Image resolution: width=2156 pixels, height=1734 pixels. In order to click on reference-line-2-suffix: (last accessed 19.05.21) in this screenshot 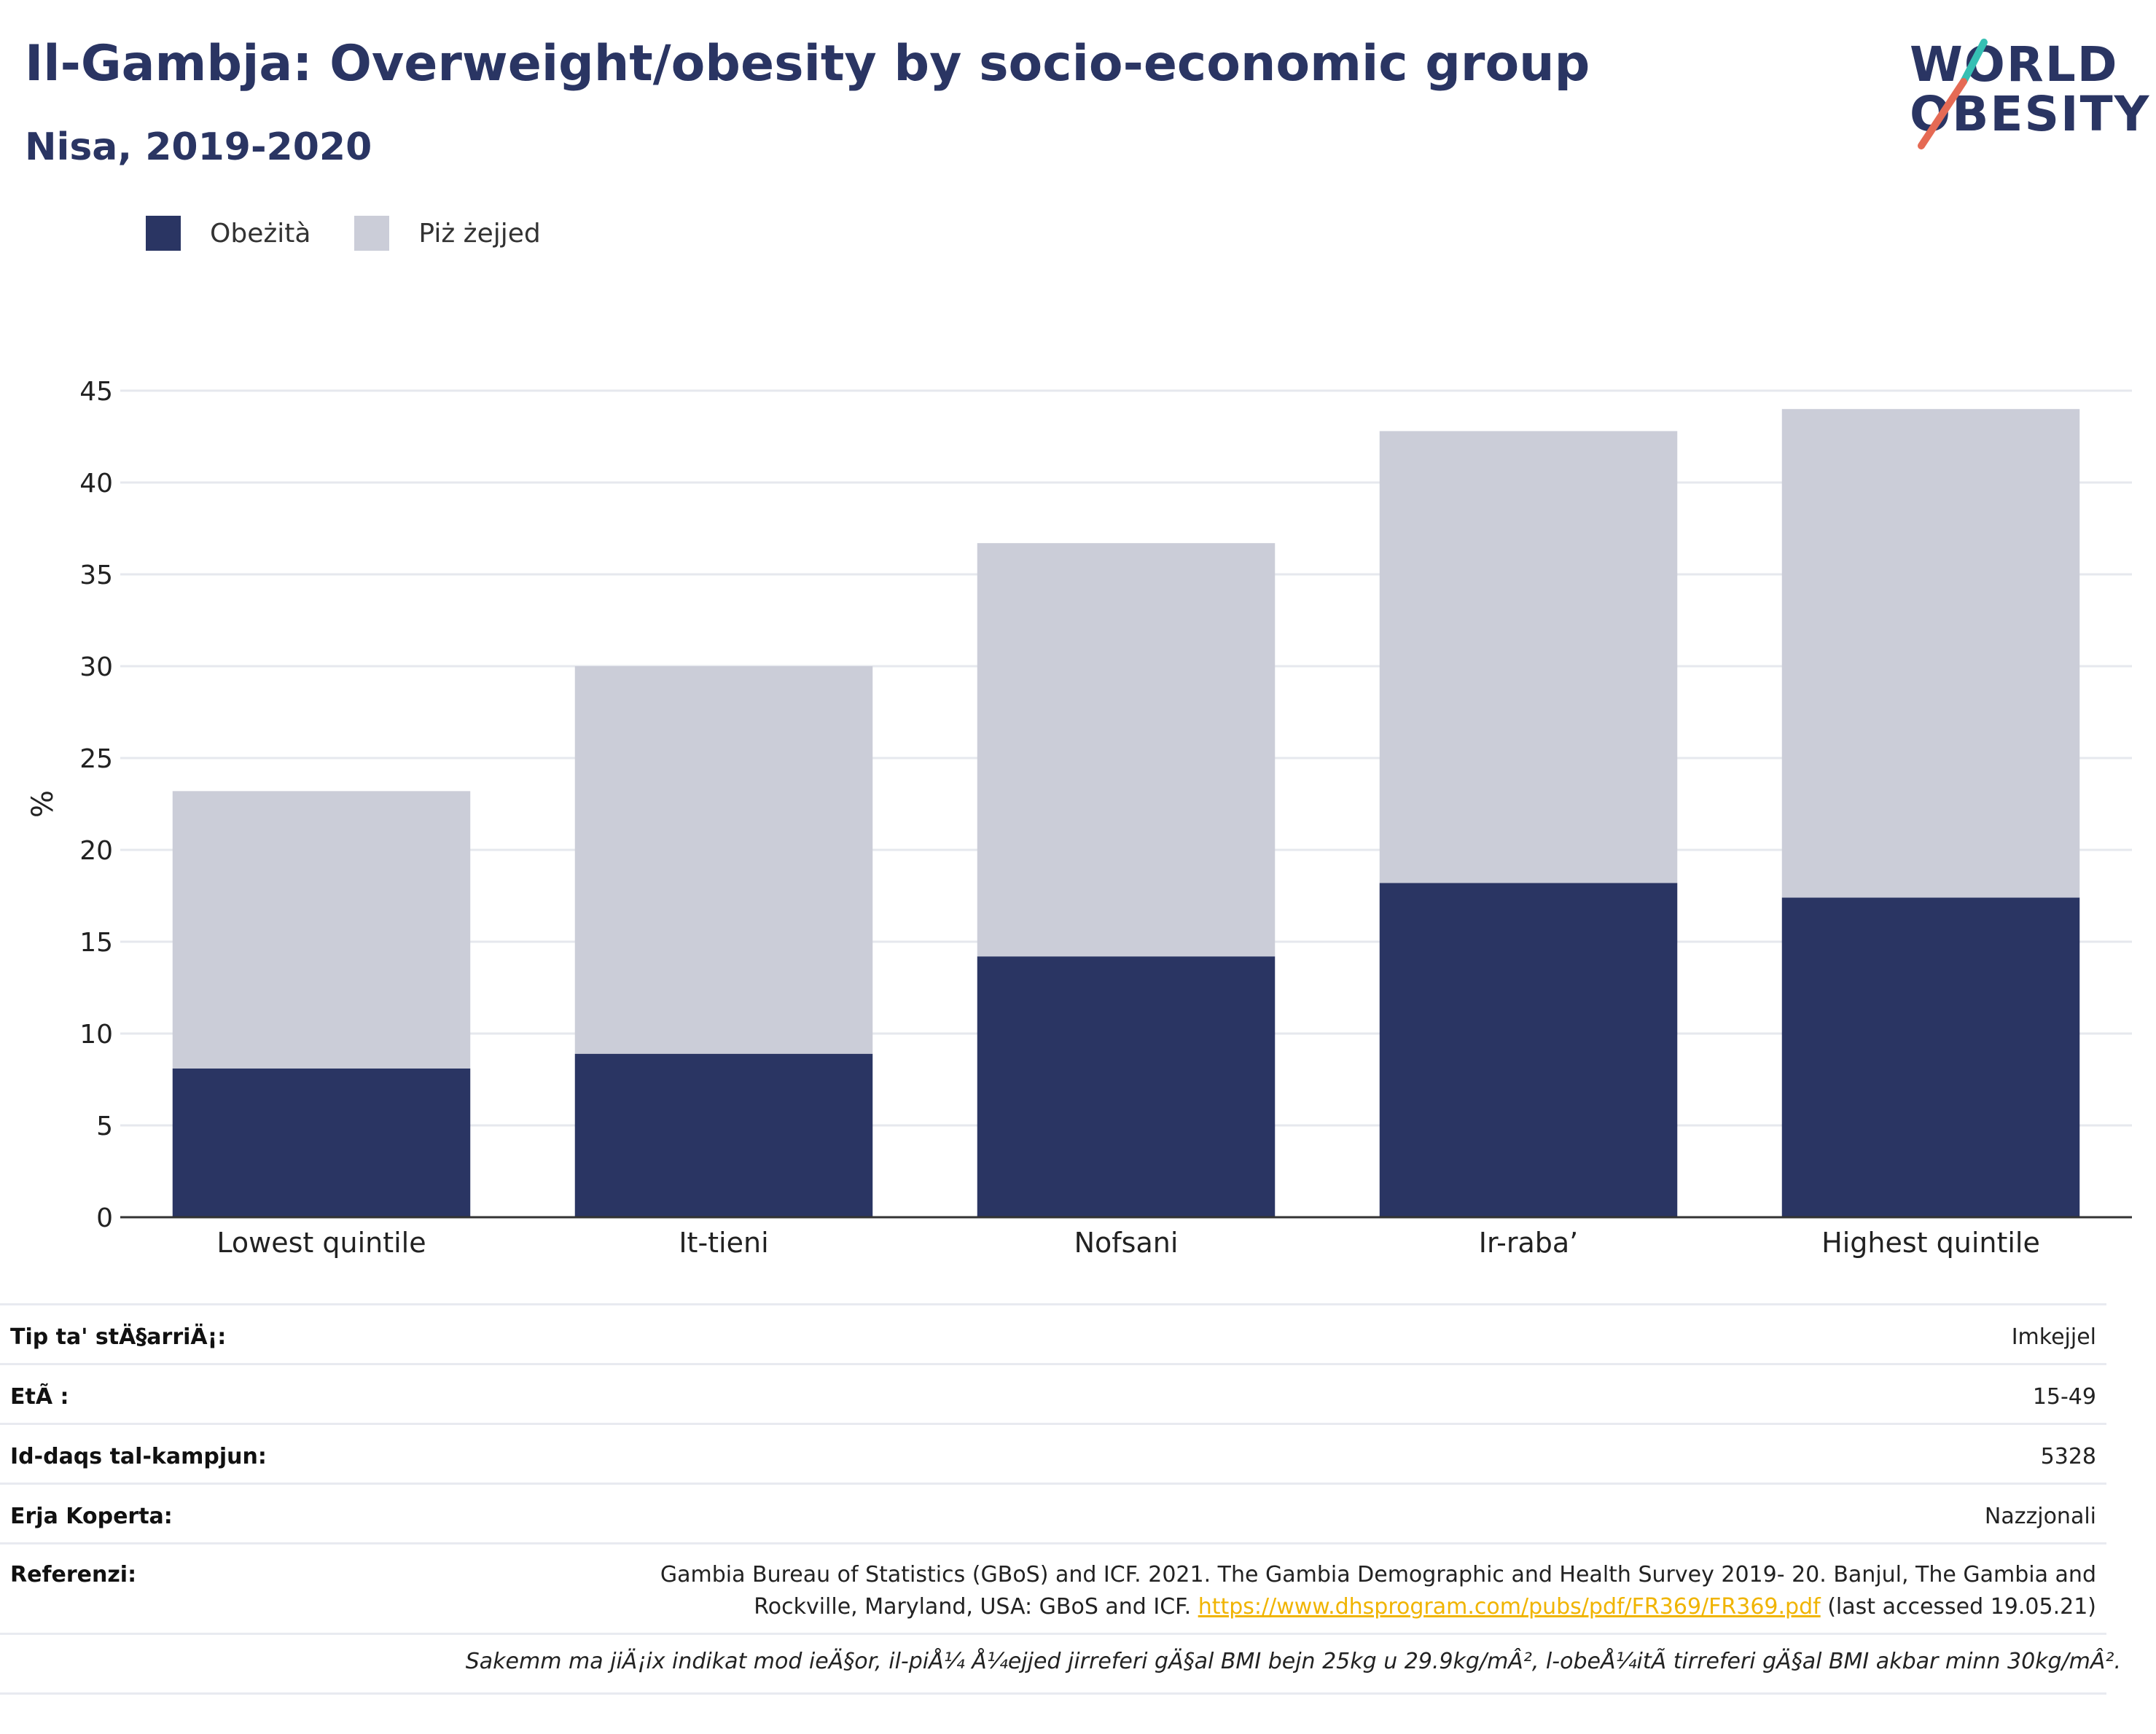, I will do `click(1958, 1607)`.